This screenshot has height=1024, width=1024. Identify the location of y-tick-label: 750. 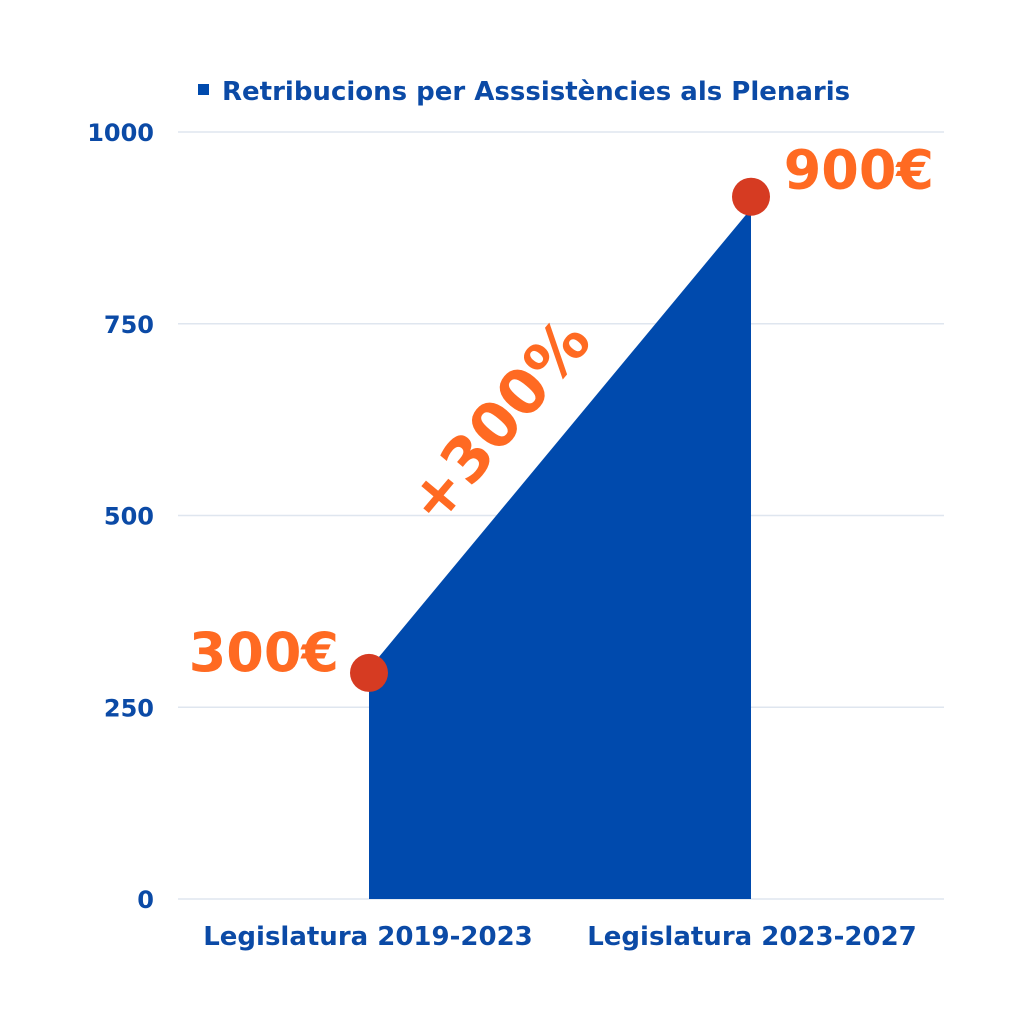
(129, 325).